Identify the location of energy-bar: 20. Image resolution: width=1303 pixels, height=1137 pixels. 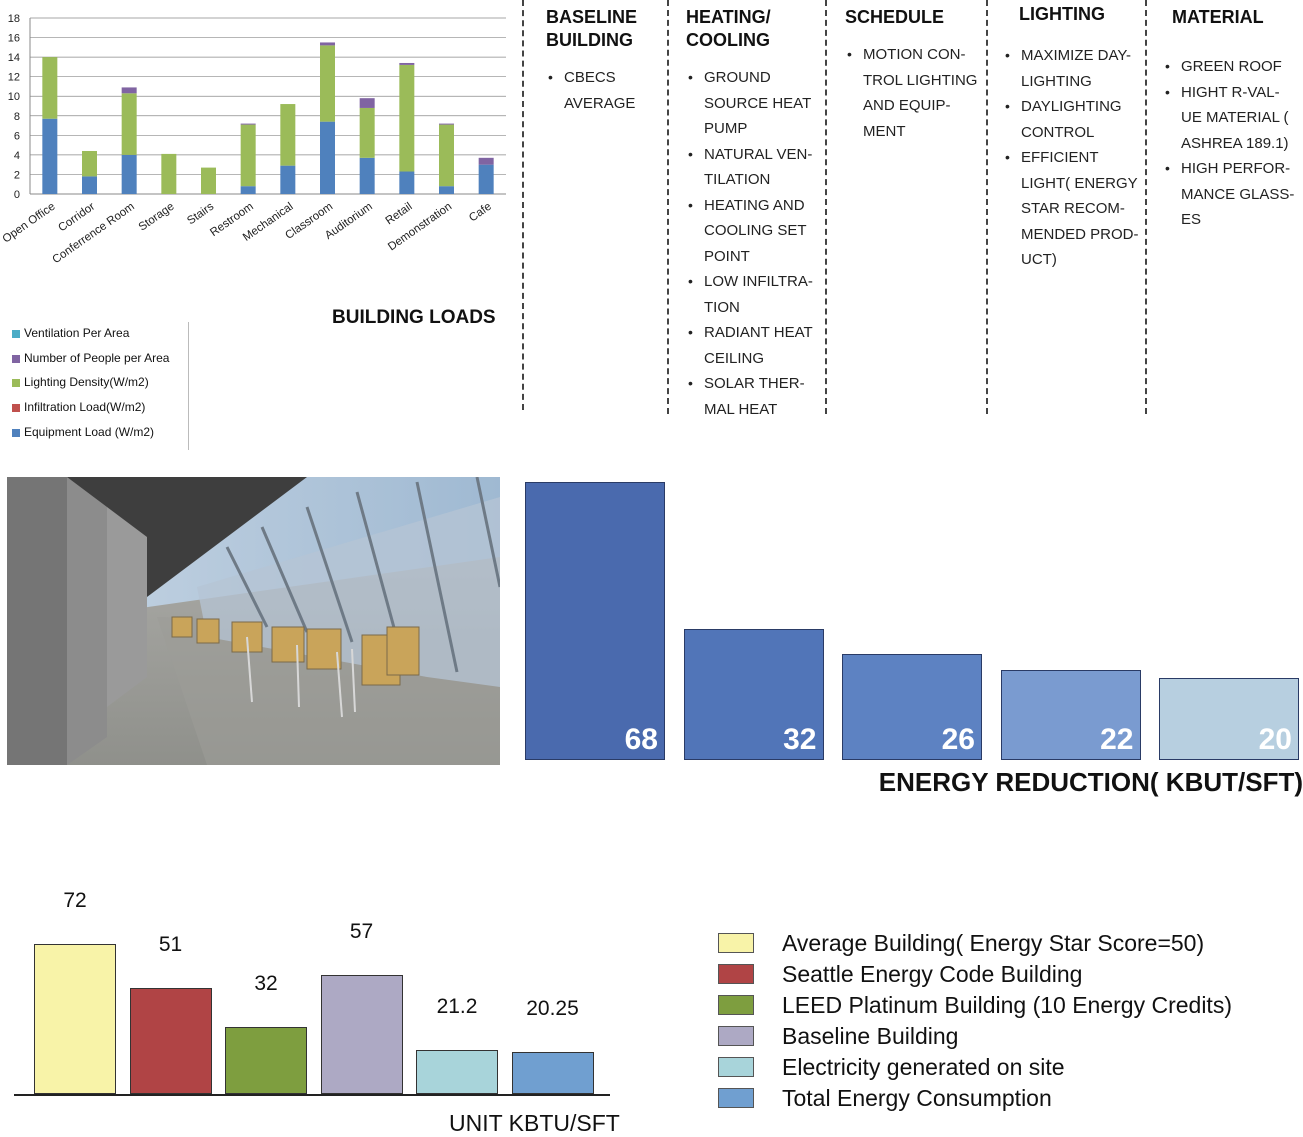
(1229, 719).